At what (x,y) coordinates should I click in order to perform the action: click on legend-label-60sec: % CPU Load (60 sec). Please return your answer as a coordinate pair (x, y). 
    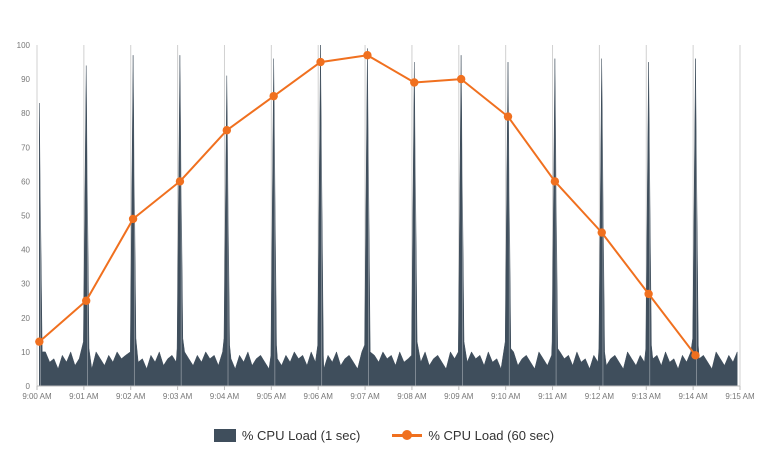
    Looking at the image, I should click on (491, 435).